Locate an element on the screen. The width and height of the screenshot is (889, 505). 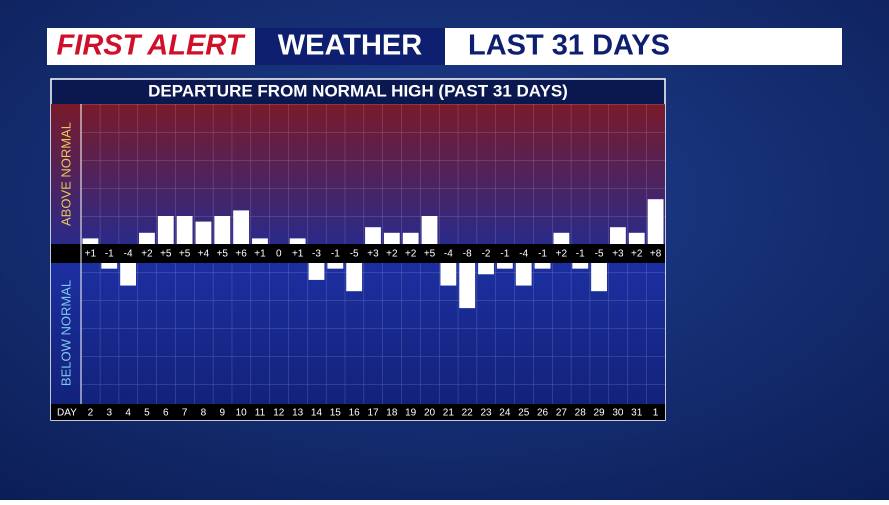
header-section: WEATHER is located at coordinates (350, 46).